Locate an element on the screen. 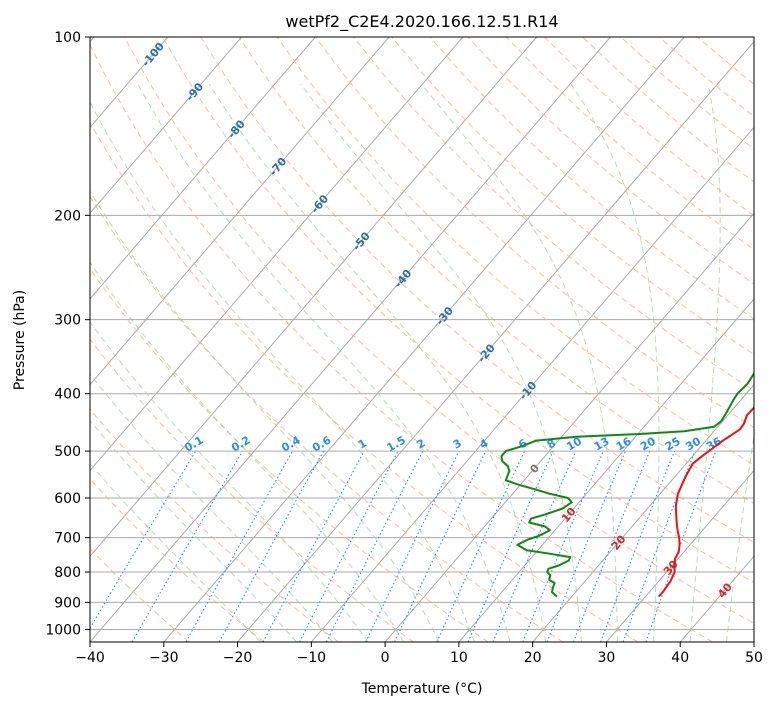 The height and width of the screenshot is (708, 775). x-tick-label: −10 is located at coordinates (312, 658).